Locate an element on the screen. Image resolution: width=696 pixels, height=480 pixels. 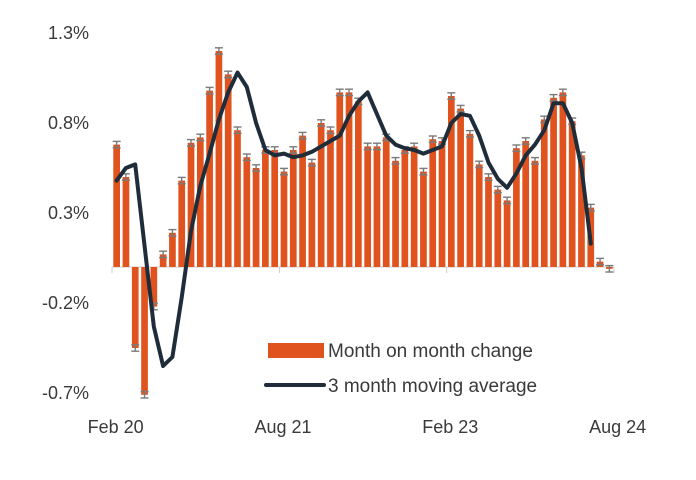
x-tick-label: Feb 20 is located at coordinates (116, 427).